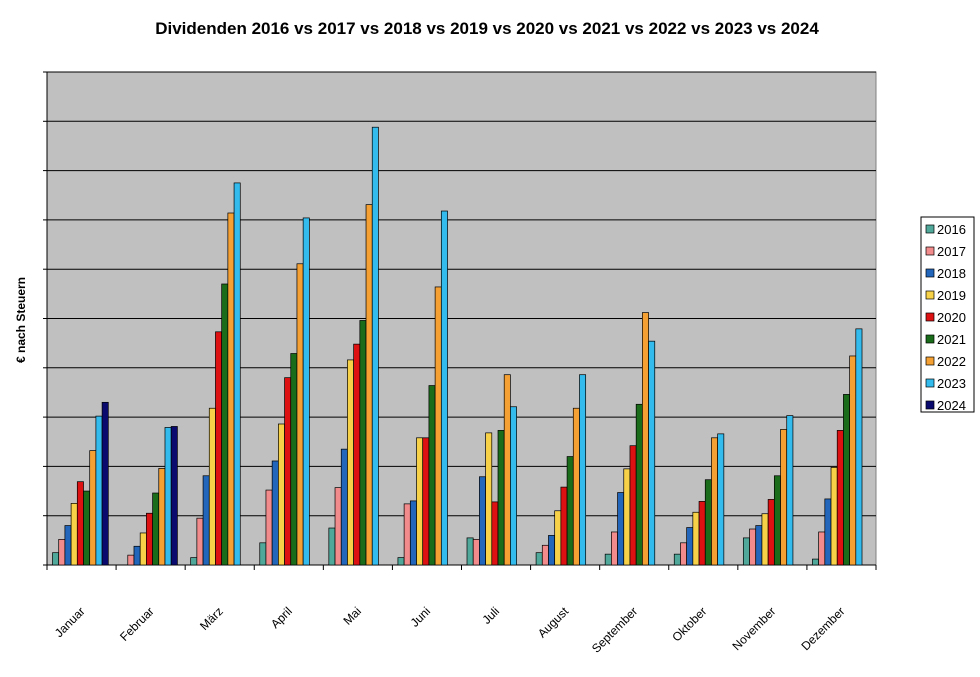 The image size is (980, 677). I want to click on legend-label: 2019, so click(951, 295).